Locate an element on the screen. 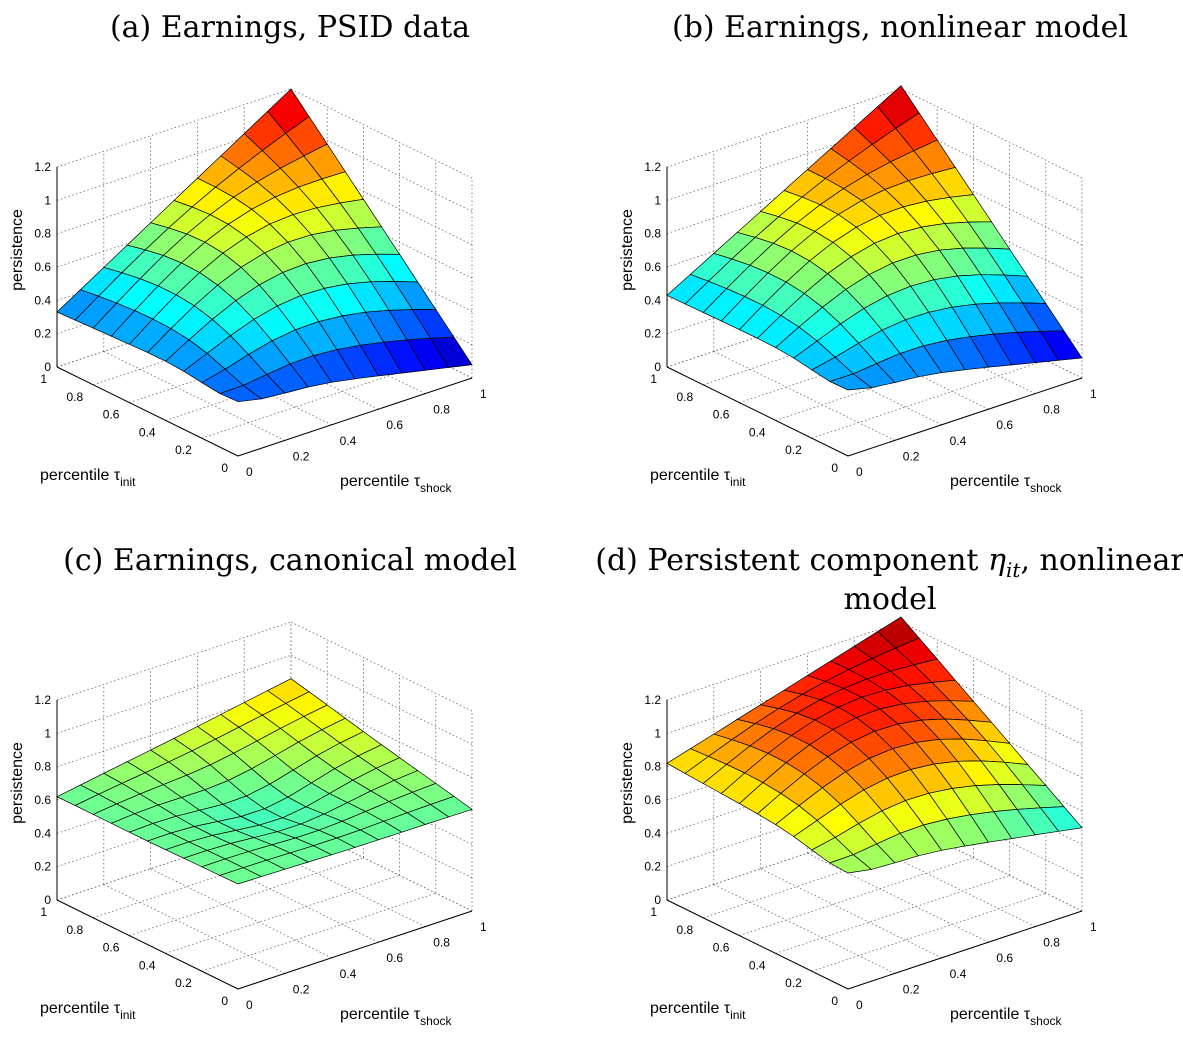 The width and height of the screenshot is (1183, 1038). title-text: (c) Earnings, canonical model is located at coordinates (290, 560).